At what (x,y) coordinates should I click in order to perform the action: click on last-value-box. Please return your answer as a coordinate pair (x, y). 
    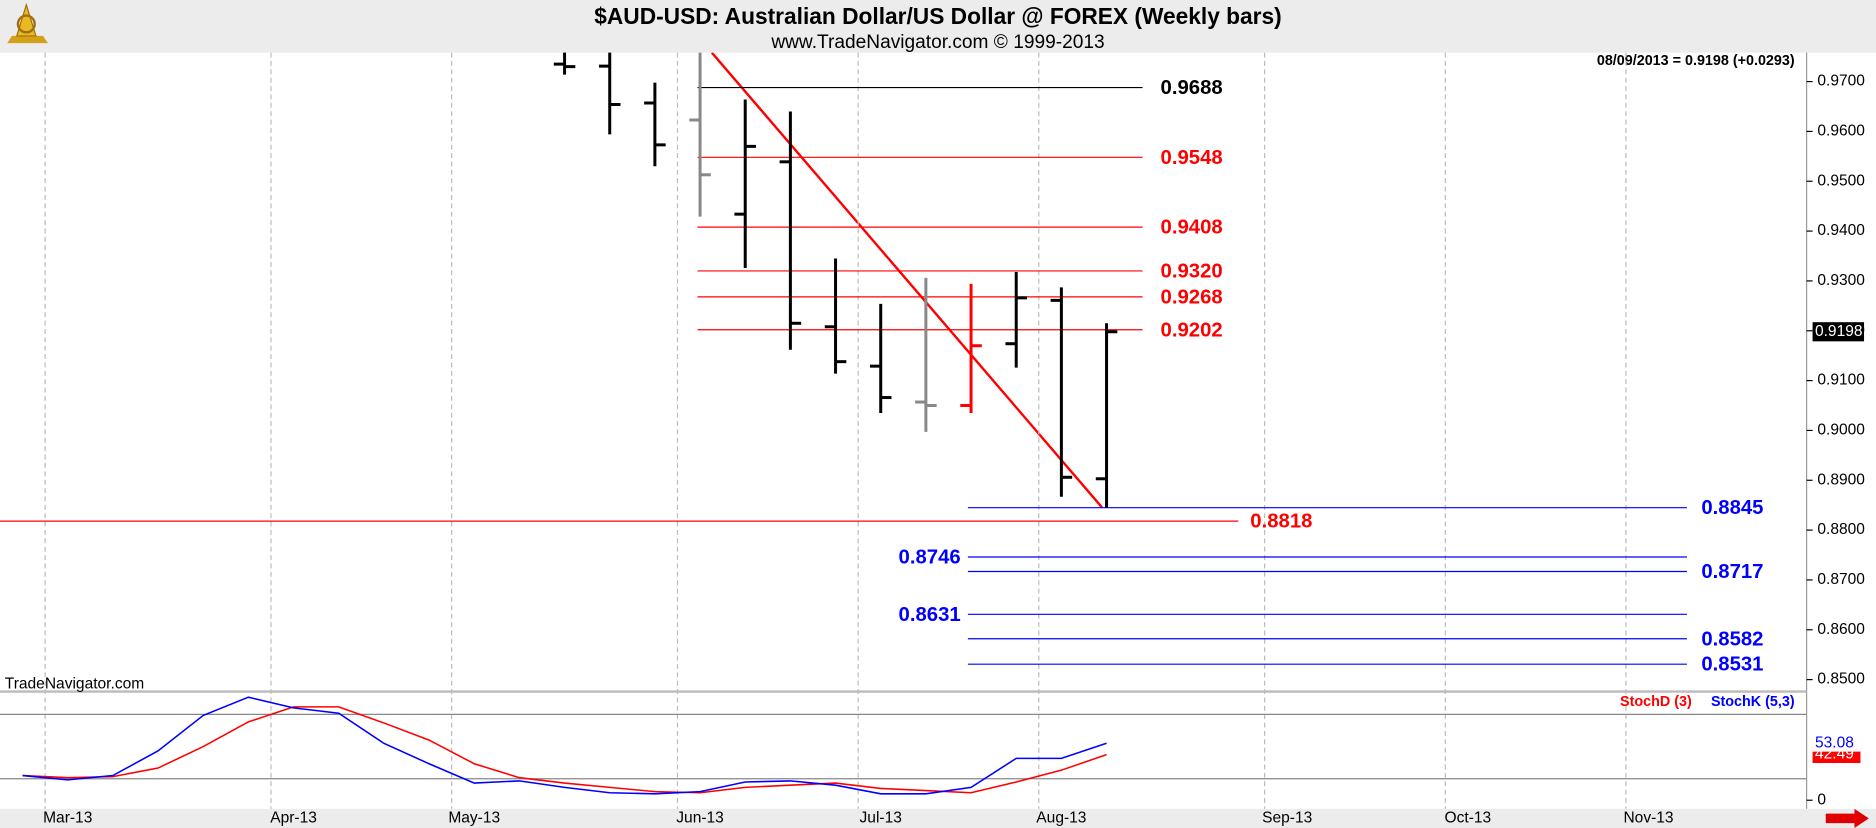
    Looking at the image, I should click on (1836, 743).